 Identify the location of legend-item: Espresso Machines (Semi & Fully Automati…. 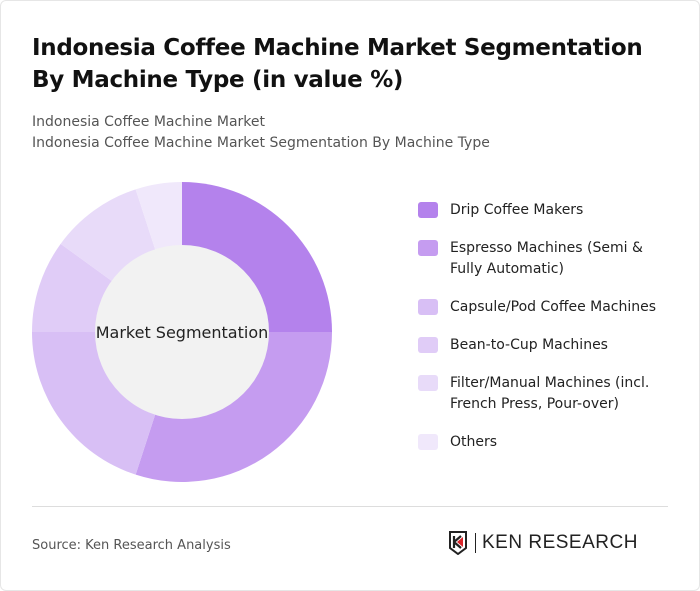
(553, 259).